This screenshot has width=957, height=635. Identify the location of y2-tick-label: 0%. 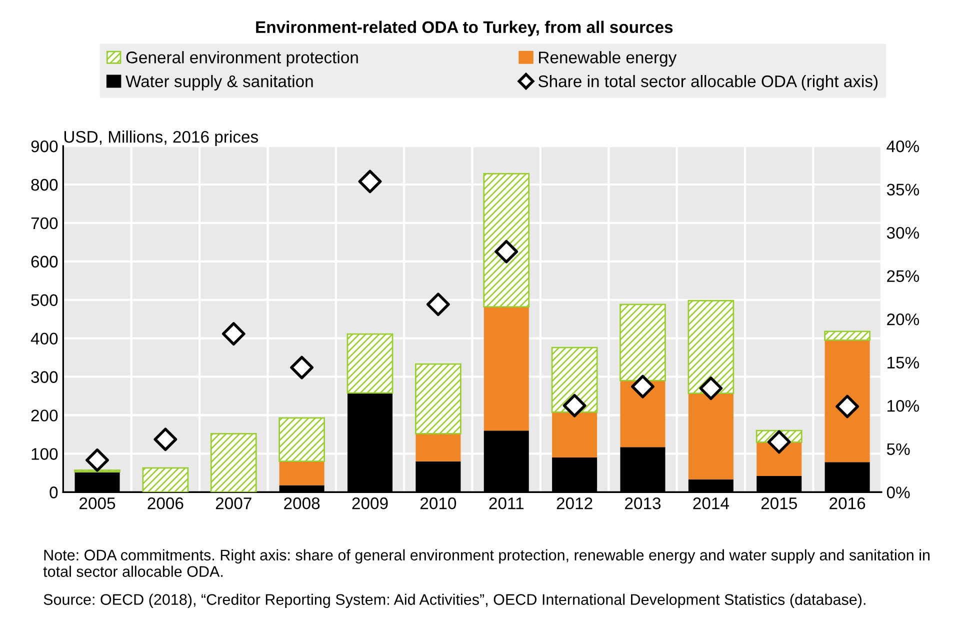
(898, 492).